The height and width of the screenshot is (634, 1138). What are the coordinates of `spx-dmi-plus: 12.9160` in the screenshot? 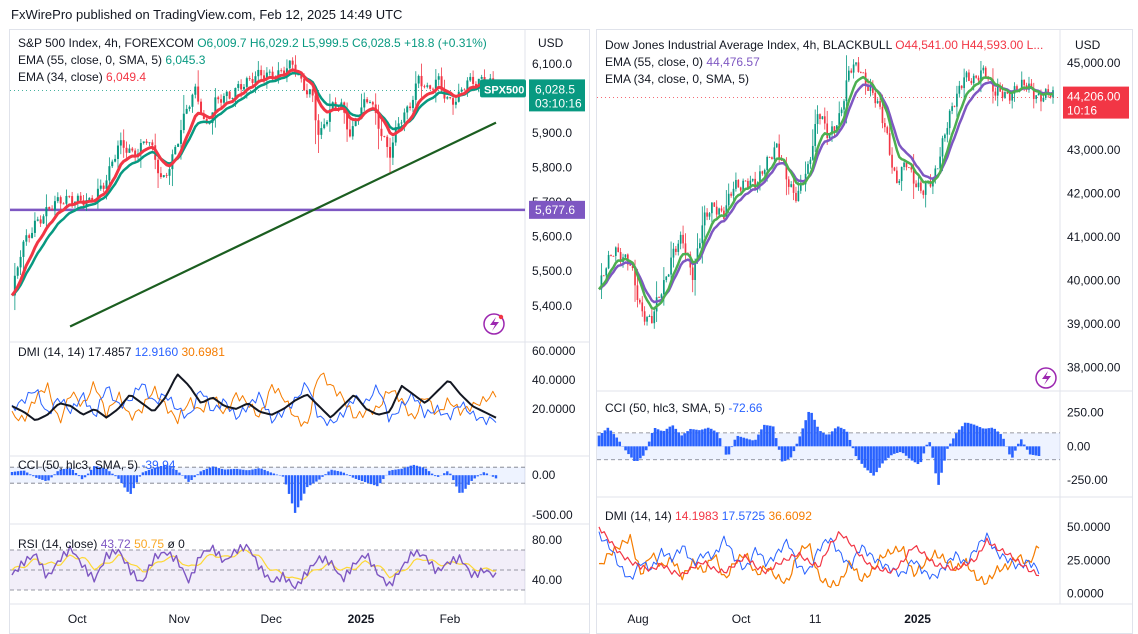 It's located at (156, 352).